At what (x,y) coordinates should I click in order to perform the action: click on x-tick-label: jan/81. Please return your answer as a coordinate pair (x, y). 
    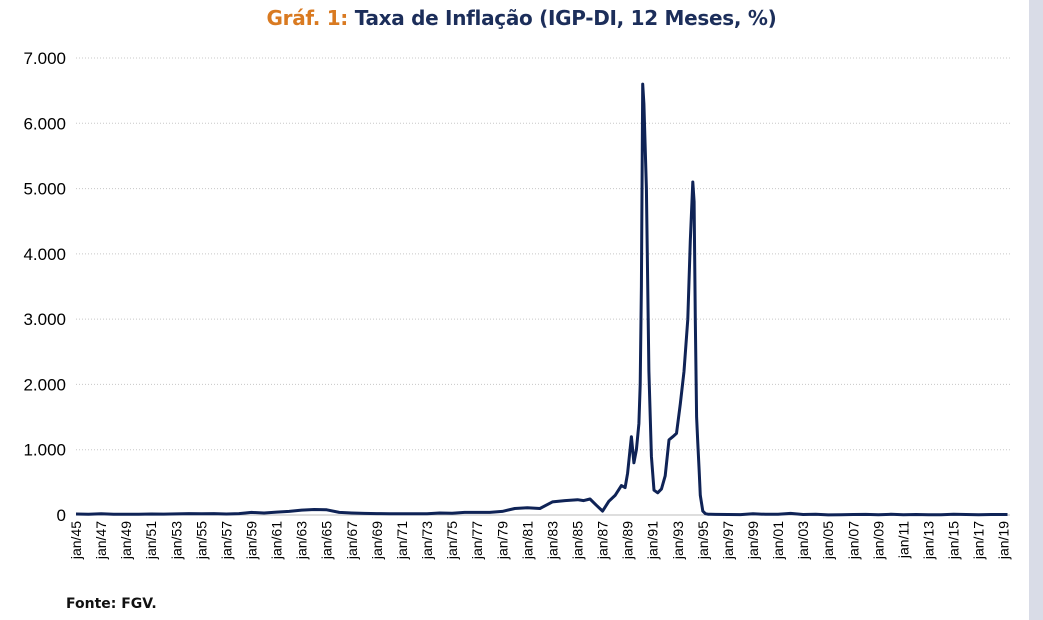
    Looking at the image, I should click on (527, 540).